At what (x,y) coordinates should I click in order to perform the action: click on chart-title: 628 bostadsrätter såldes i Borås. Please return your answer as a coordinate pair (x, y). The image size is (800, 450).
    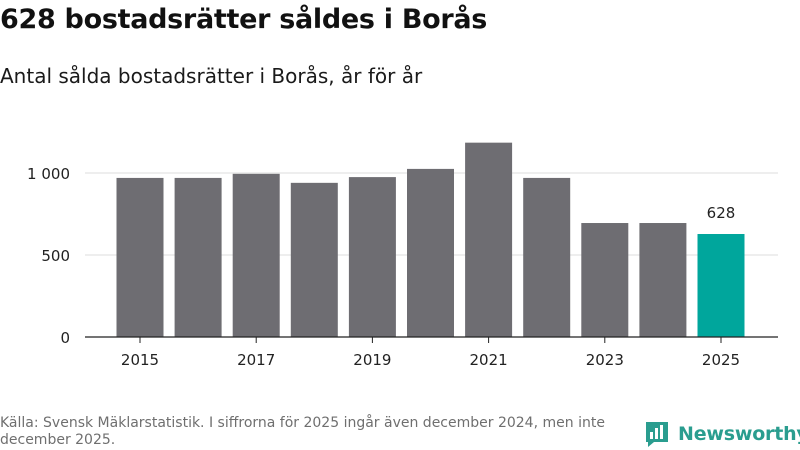
    Looking at the image, I should click on (244, 19).